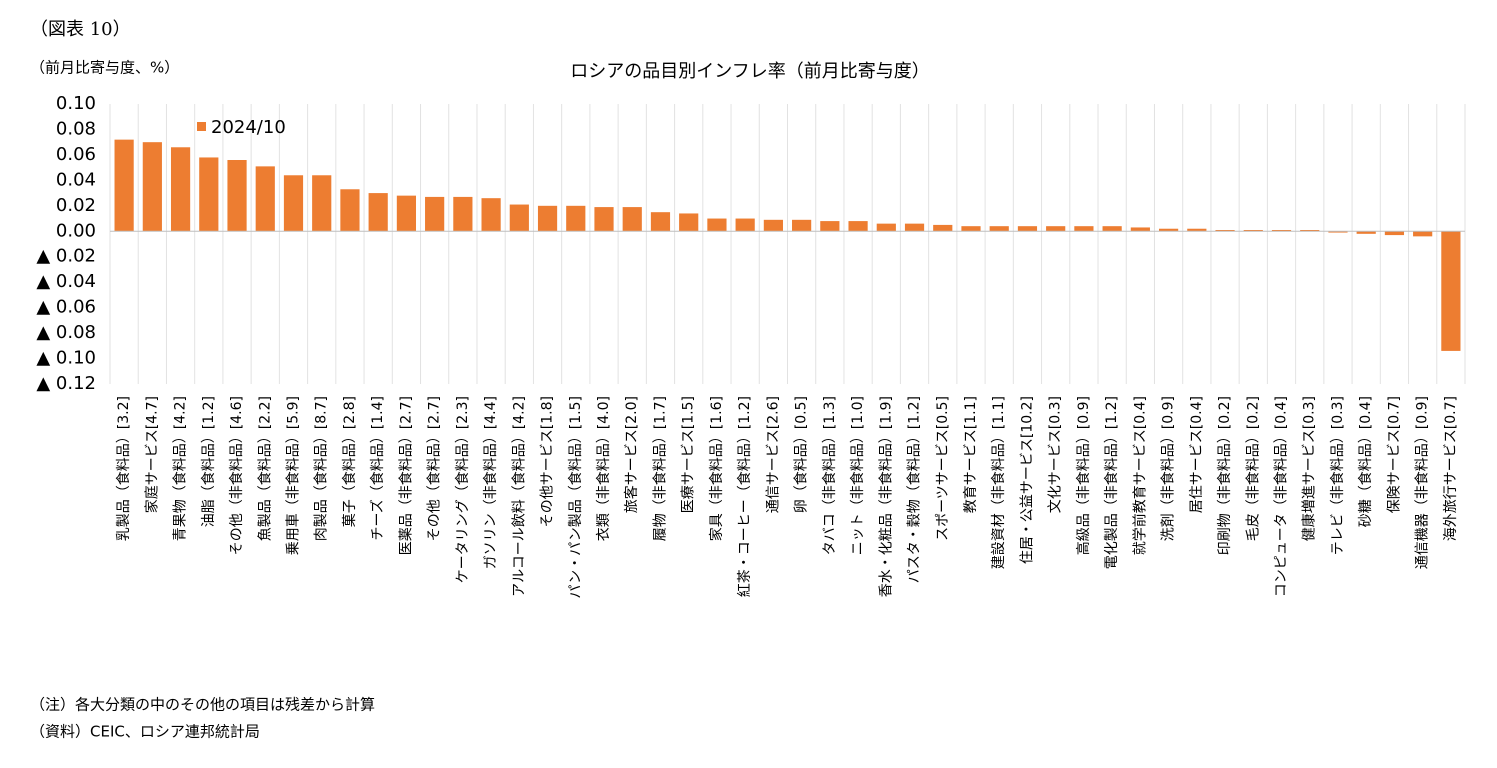  Describe the element at coordinates (377, 468) in the screenshot. I see `x-tick-label: チーズ（食料品）[1.4]` at that location.